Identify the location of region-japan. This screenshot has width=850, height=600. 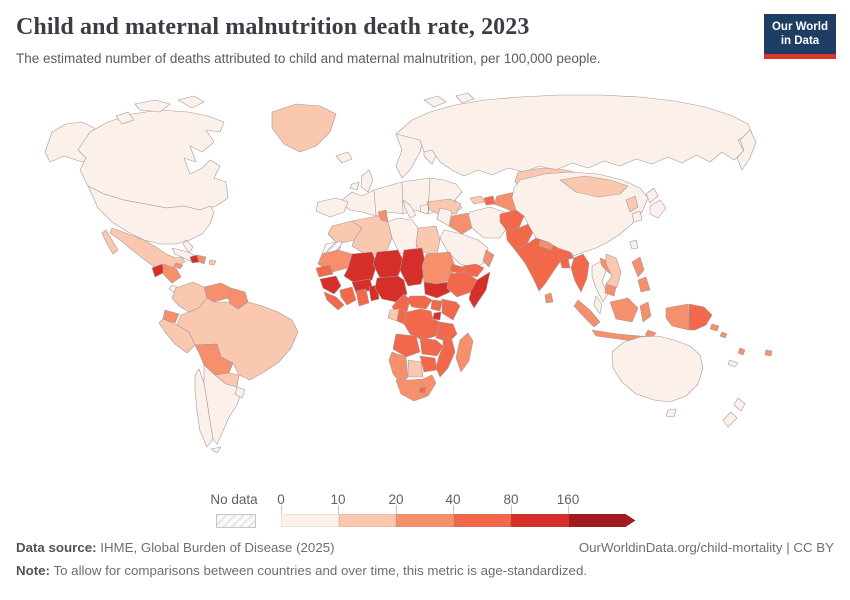
(656, 203).